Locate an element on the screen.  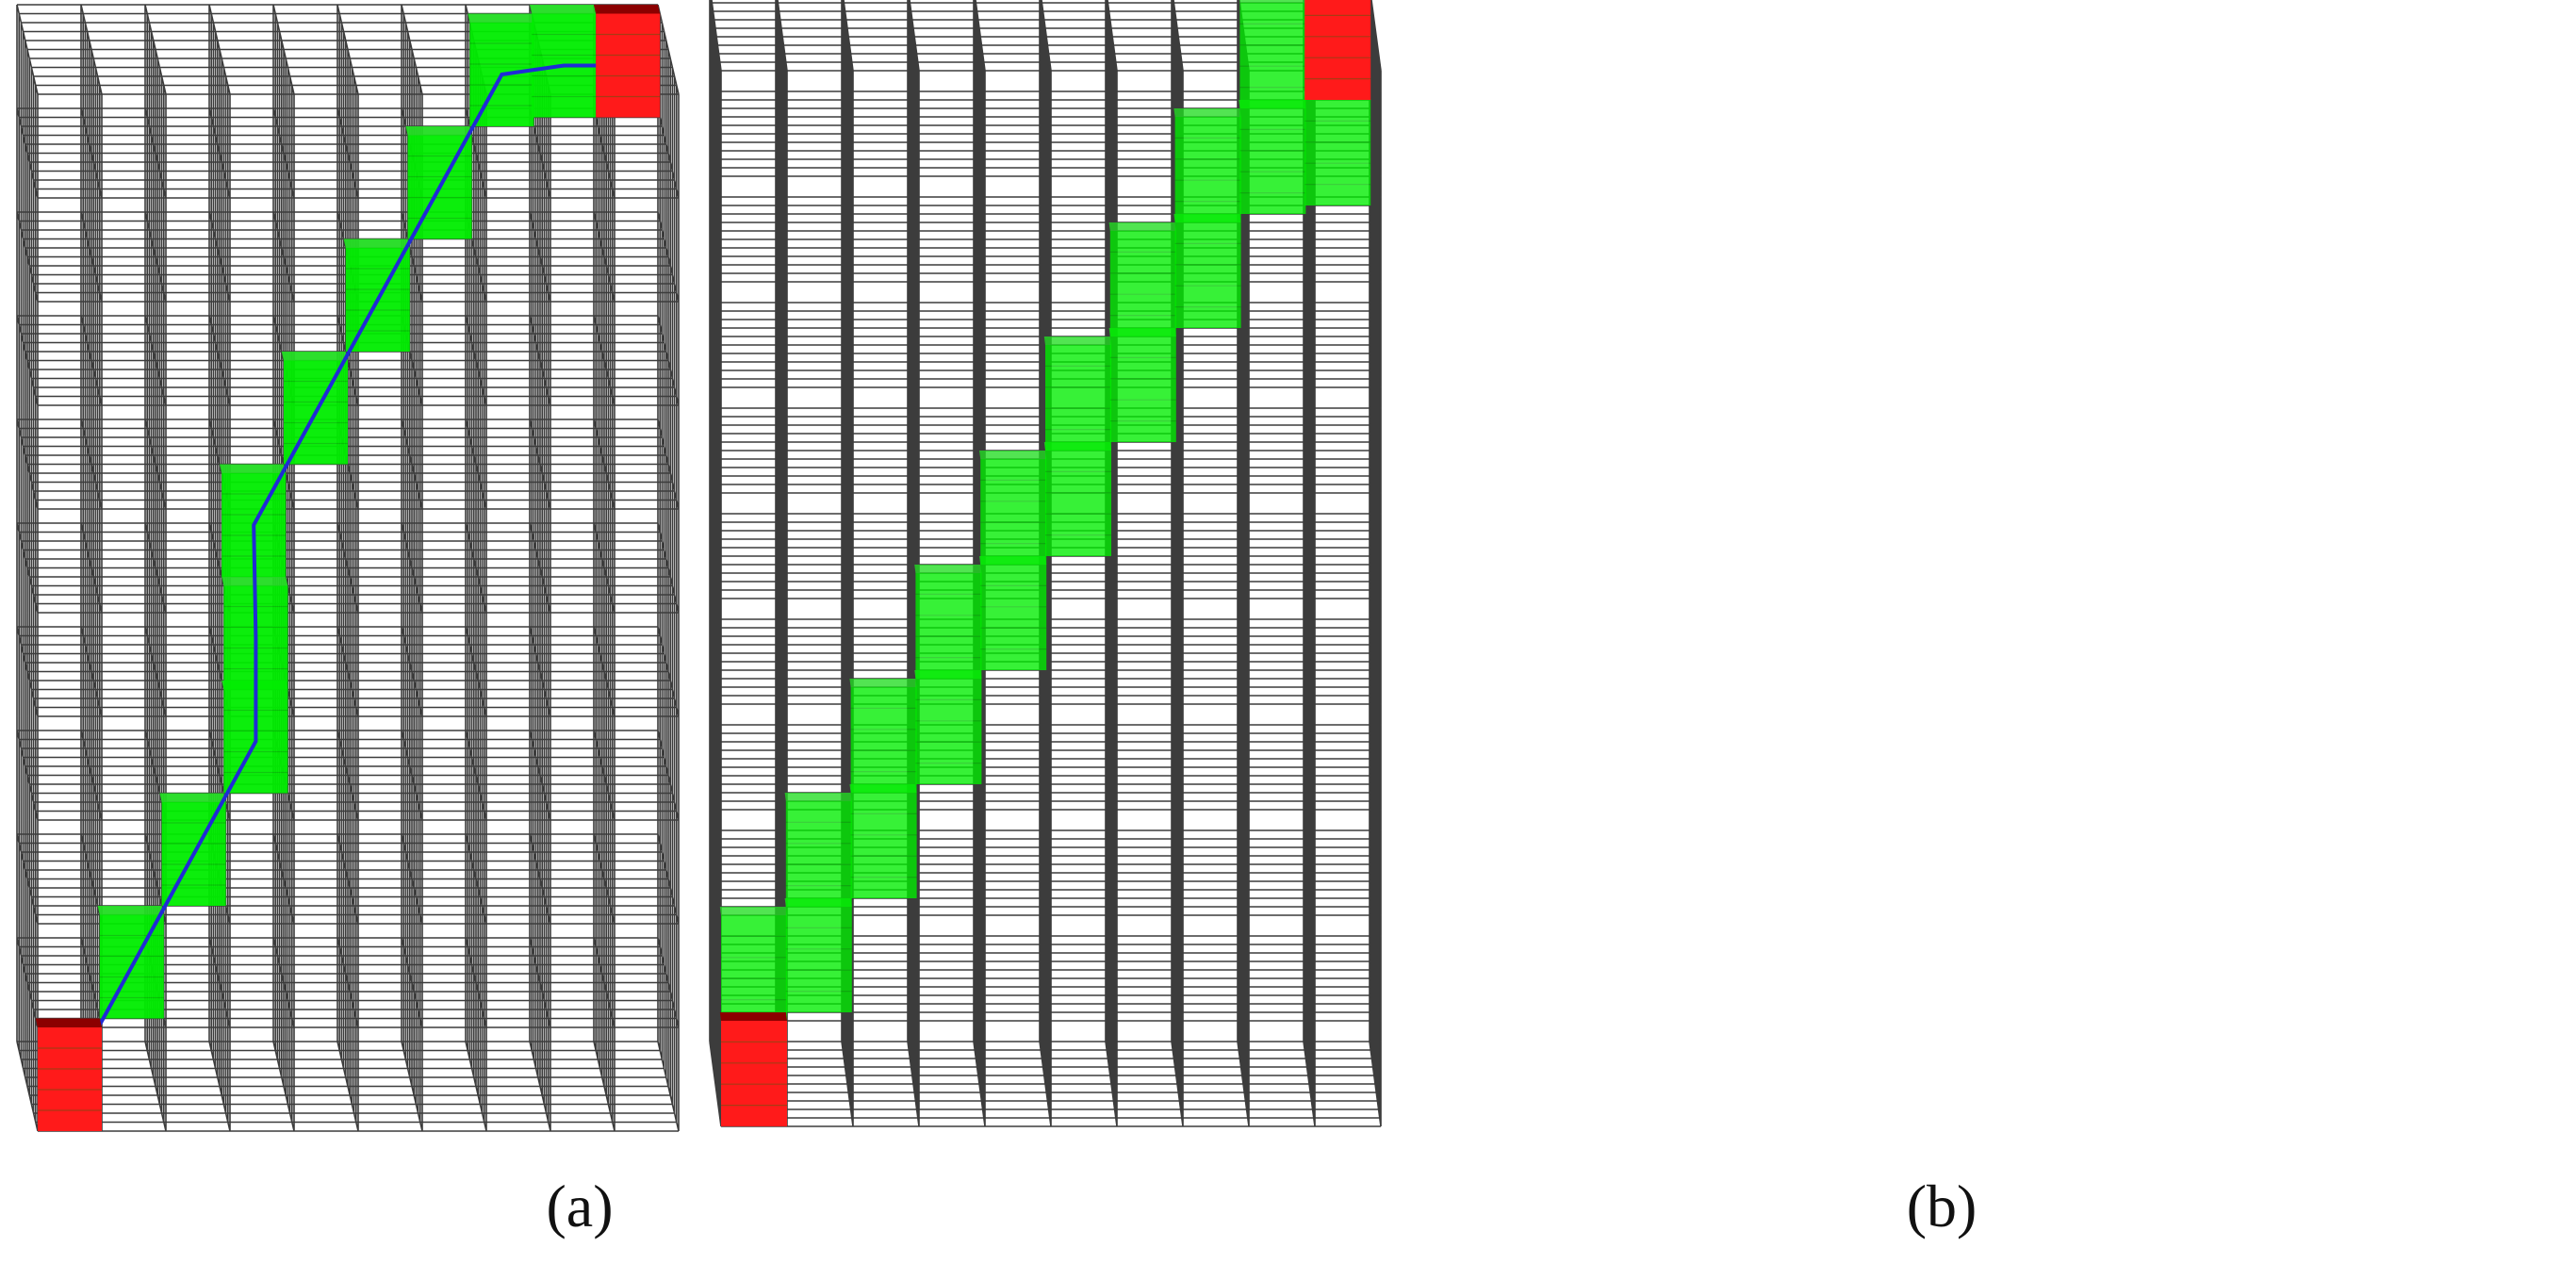
path-cell-12-top is located at coordinates (1142, 226).